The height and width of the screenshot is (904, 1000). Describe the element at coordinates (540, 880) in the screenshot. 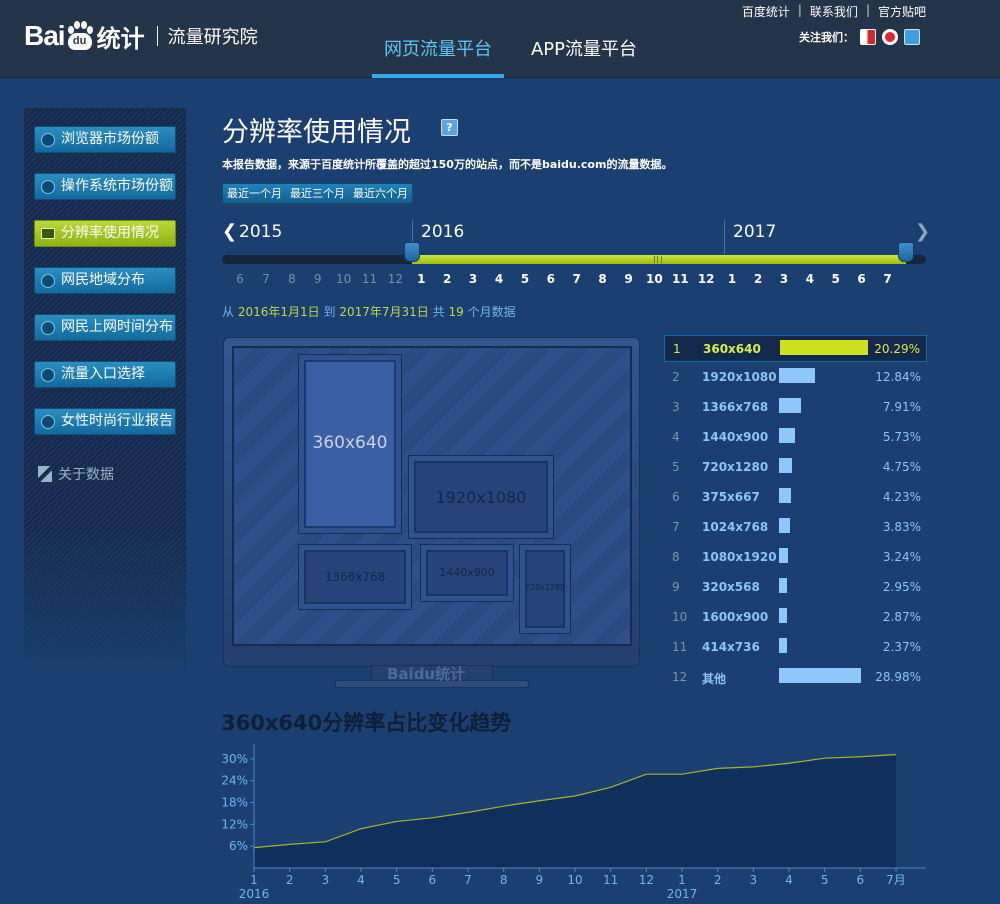

I see `x-tick-label: 9` at that location.